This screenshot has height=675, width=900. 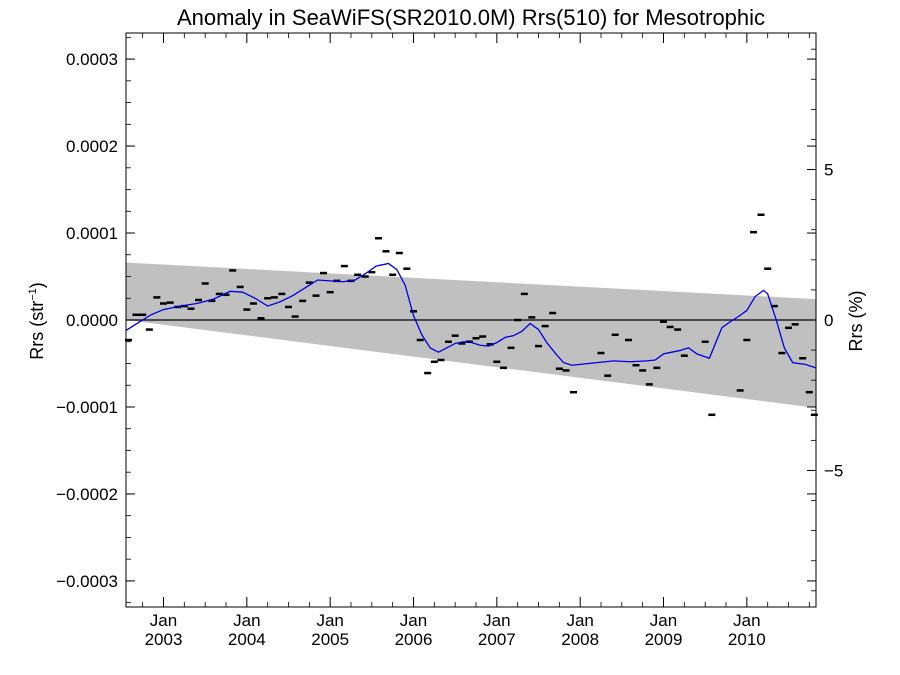 I want to click on left-y-tick-label: −0.0001, so click(x=87, y=407).